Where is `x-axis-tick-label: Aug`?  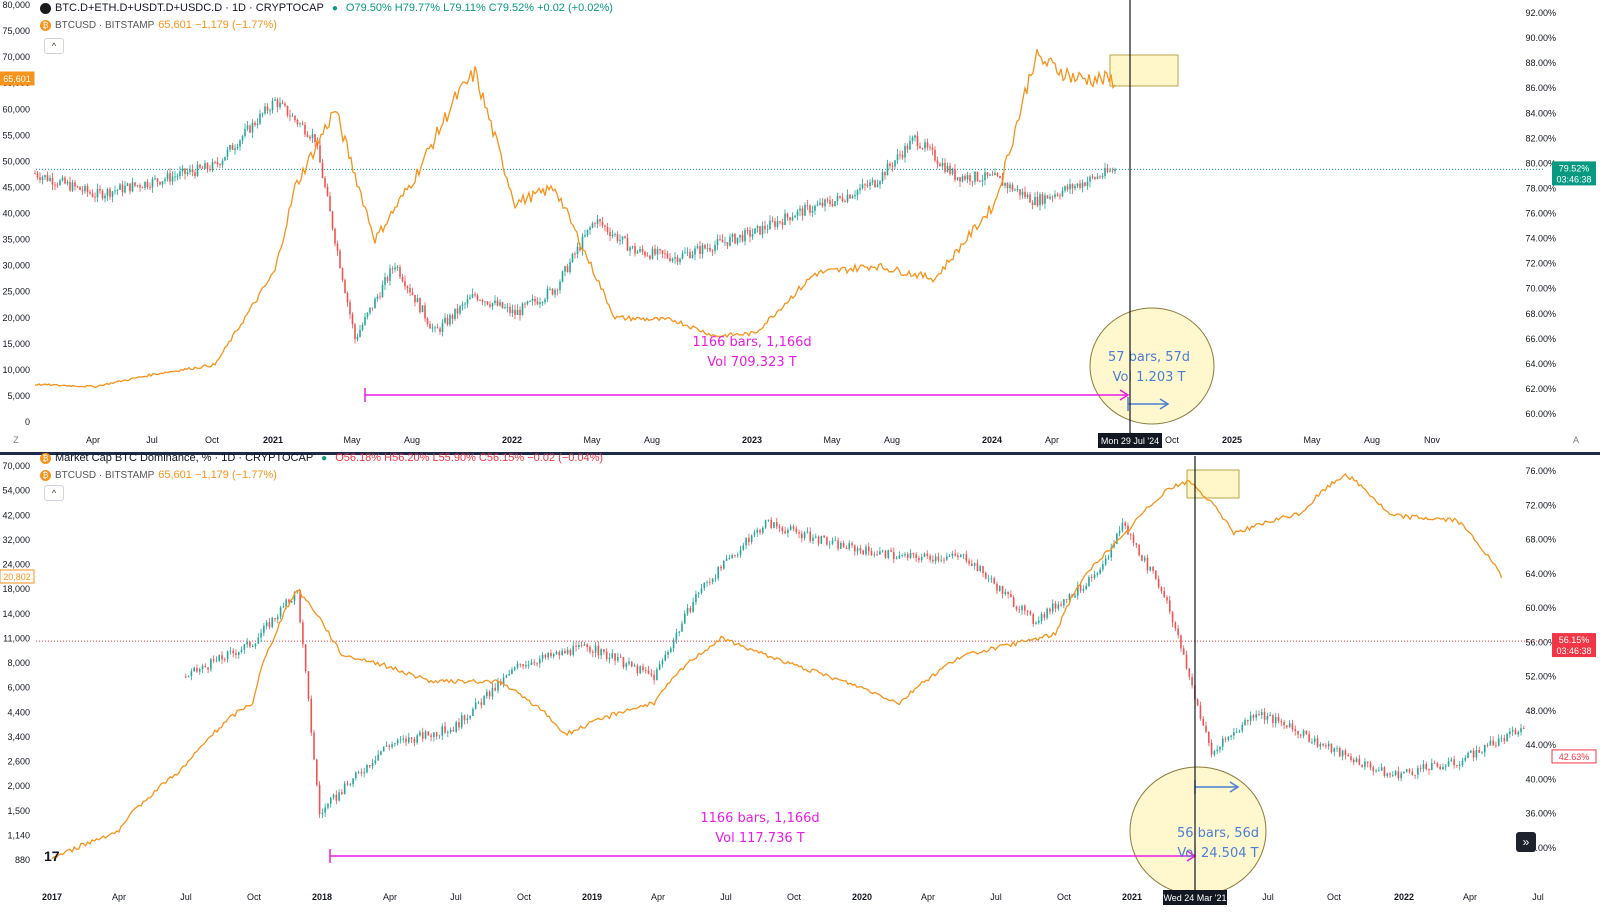
x-axis-tick-label: Aug is located at coordinates (892, 440).